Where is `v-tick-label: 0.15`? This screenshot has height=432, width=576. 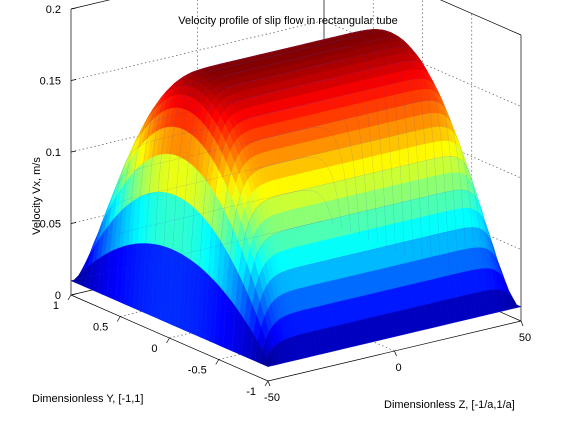 v-tick-label: 0.15 is located at coordinates (50, 82).